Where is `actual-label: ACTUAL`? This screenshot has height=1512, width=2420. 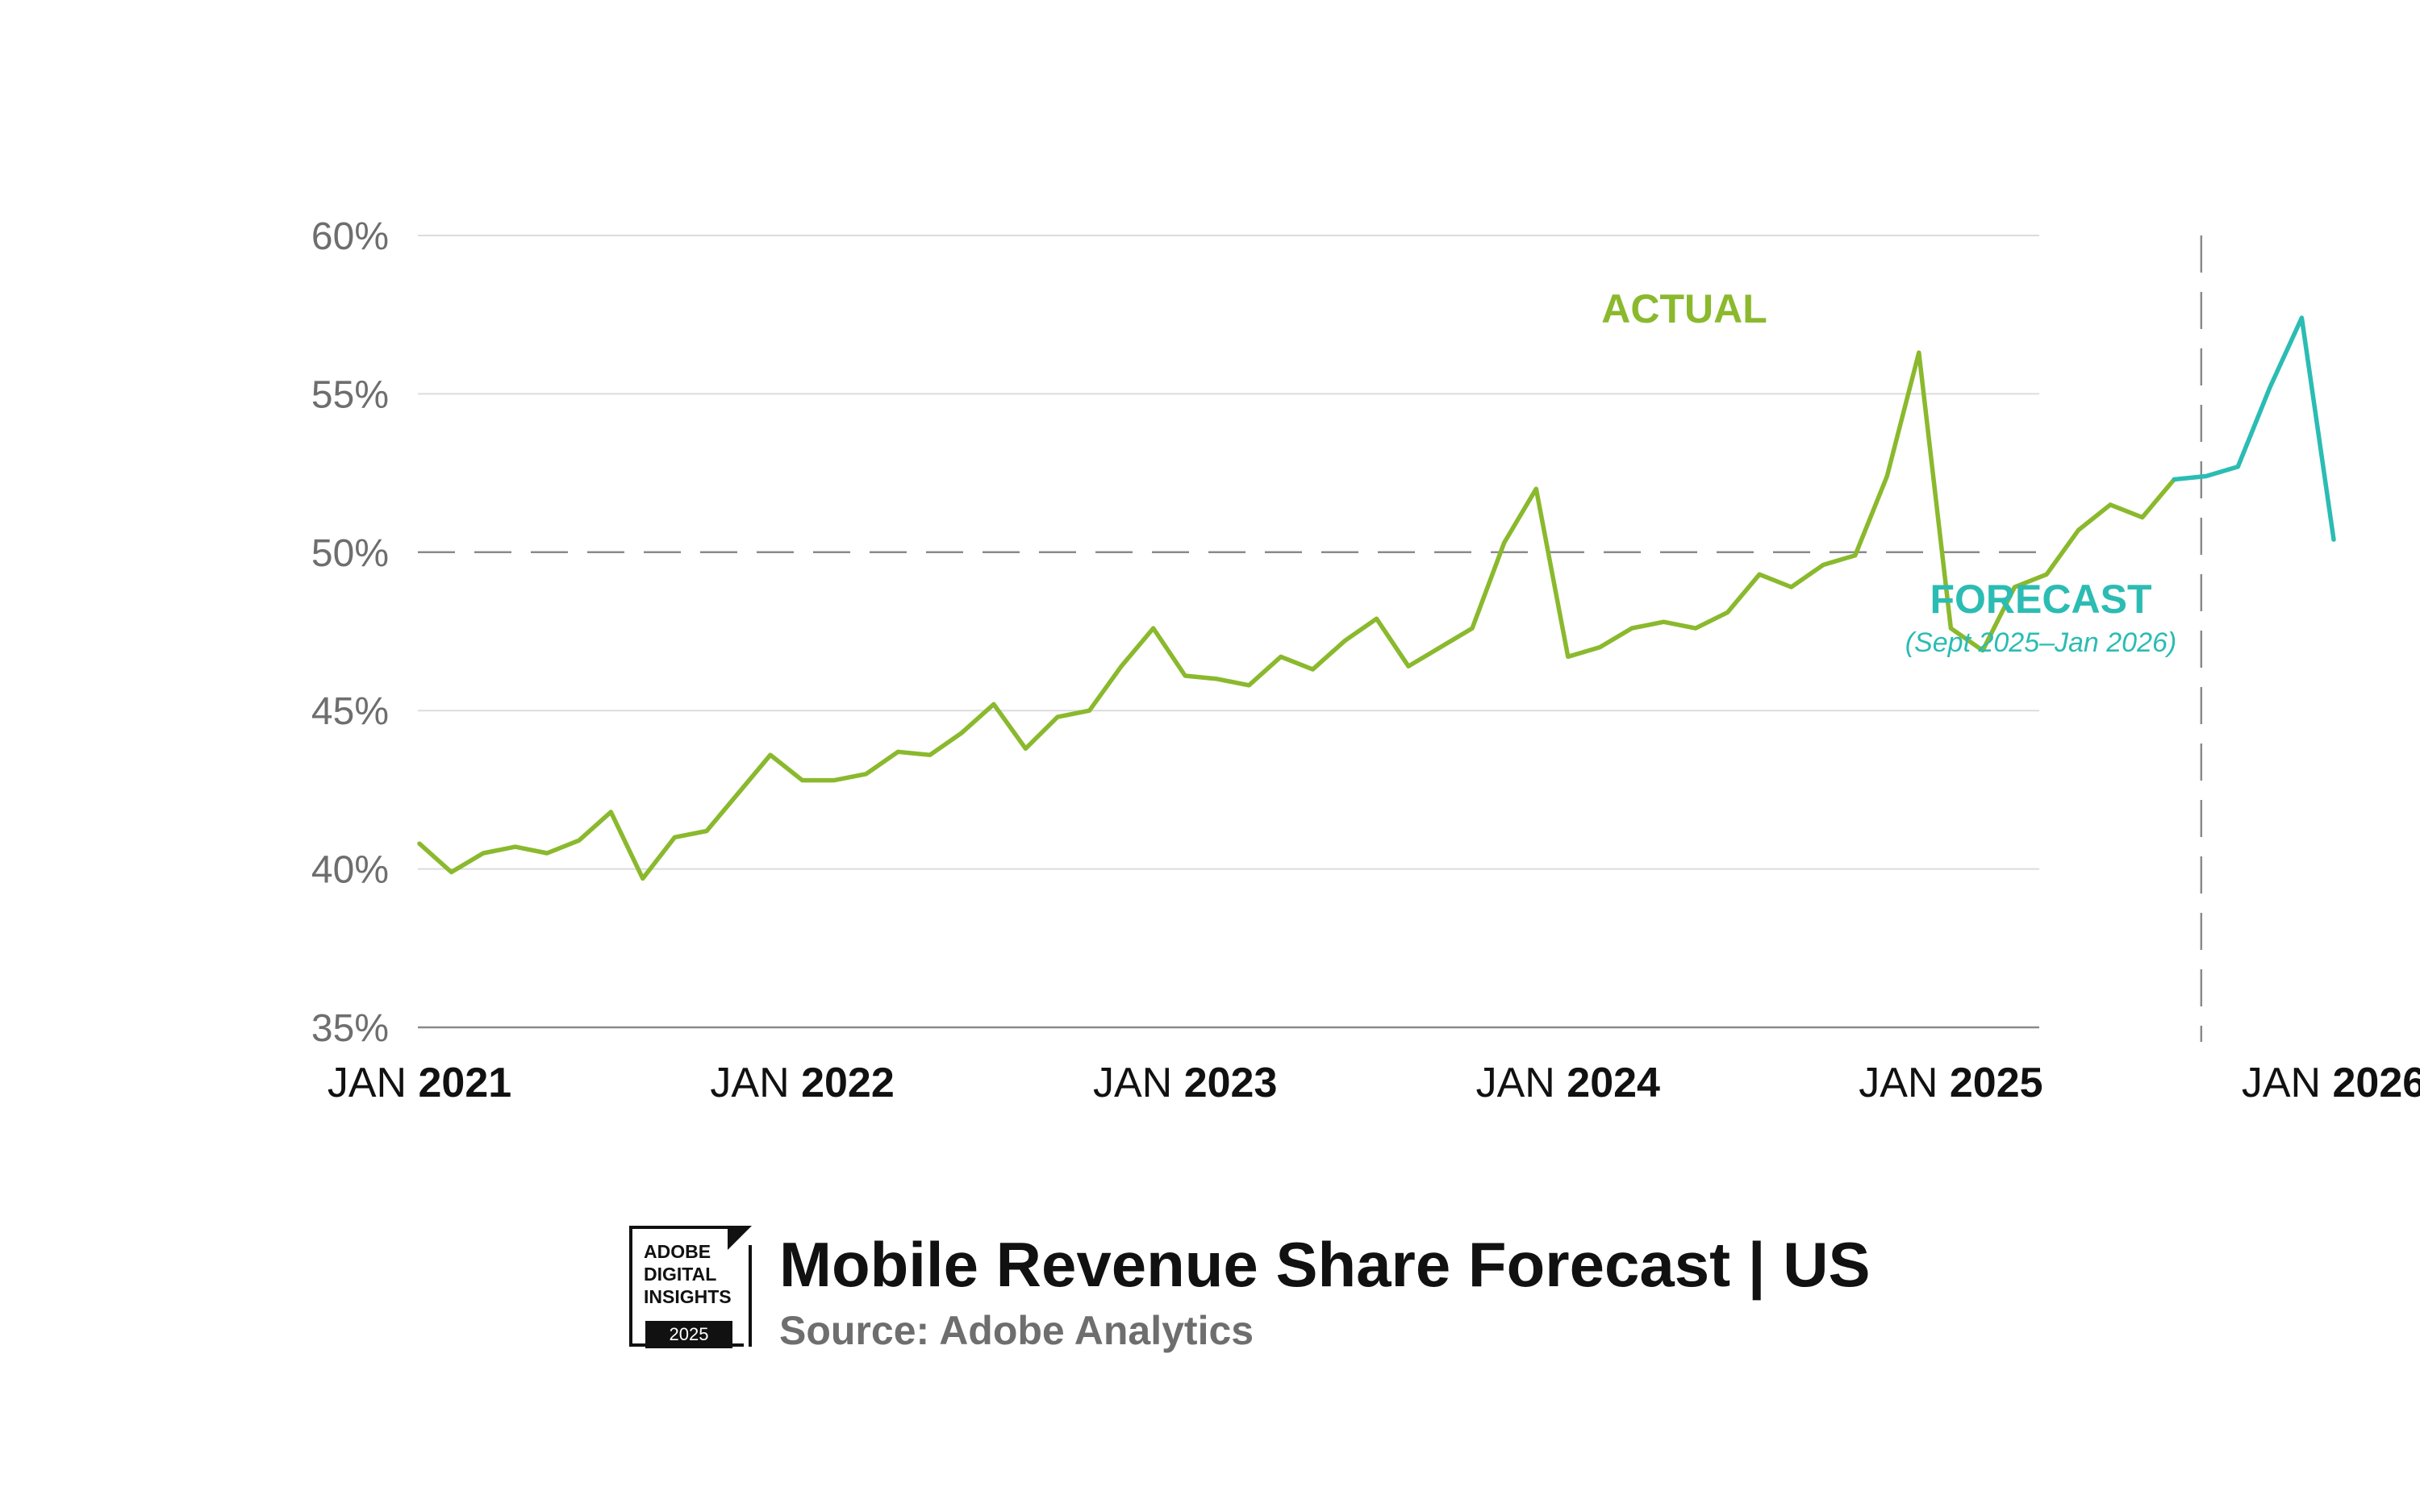 actual-label: ACTUAL is located at coordinates (1684, 308).